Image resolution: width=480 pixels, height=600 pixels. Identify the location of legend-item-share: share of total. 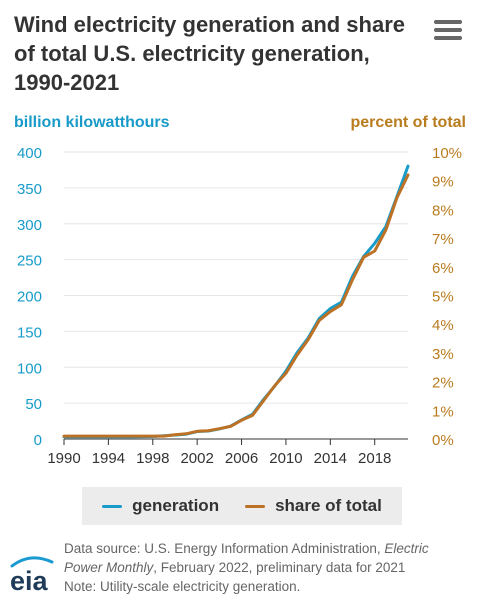
(313, 506).